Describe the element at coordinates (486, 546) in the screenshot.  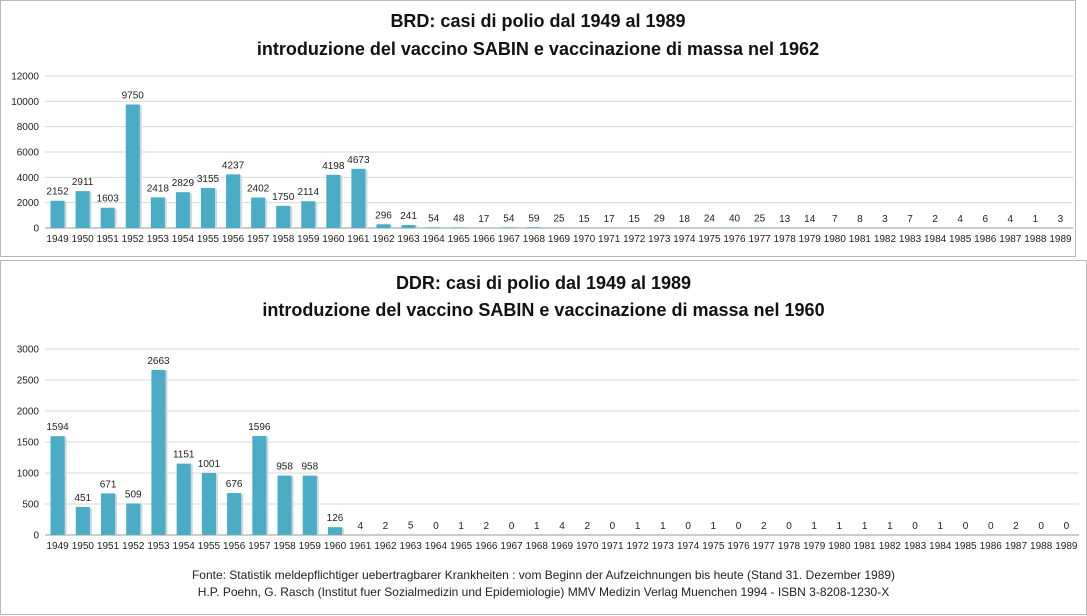
I see `ddr-x-tick-label: 1966` at that location.